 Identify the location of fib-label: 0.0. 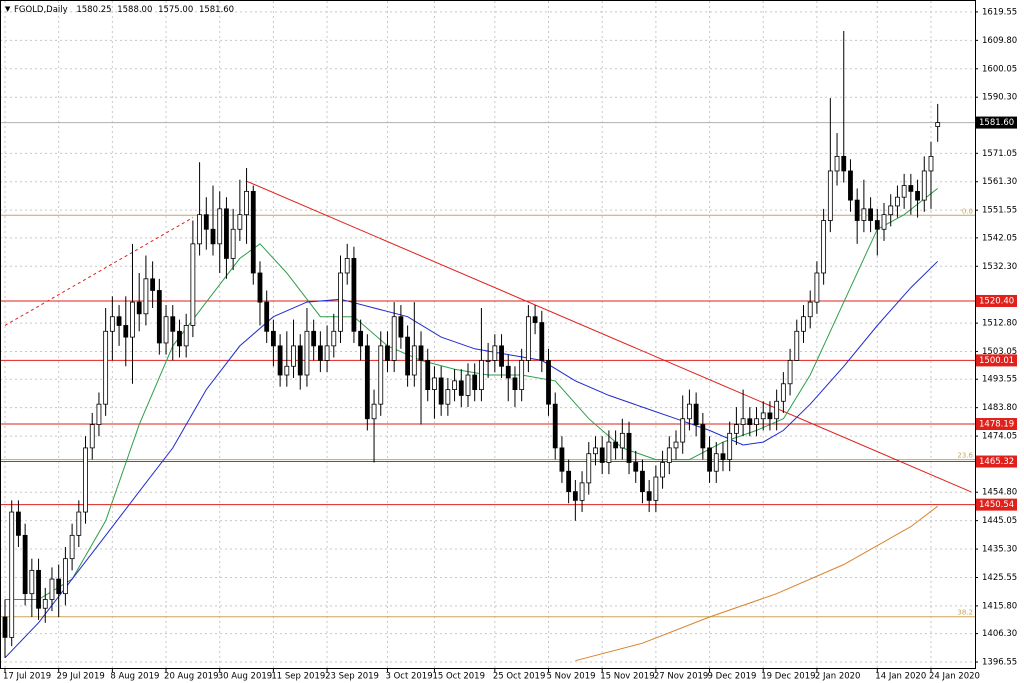
(967, 211).